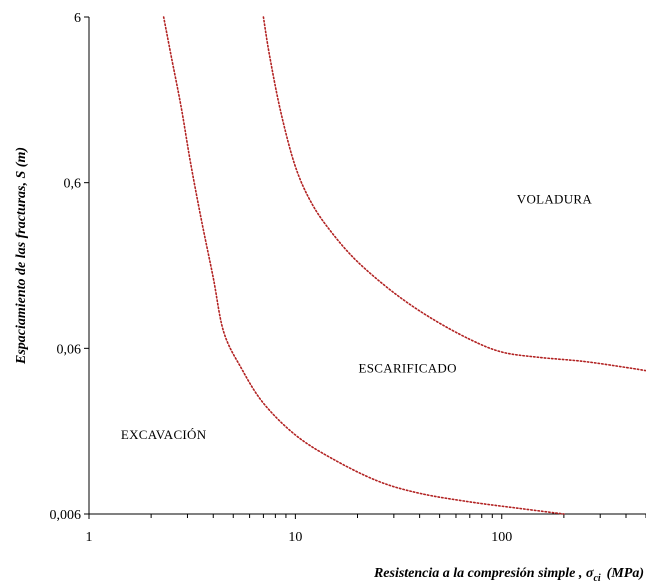  I want to click on region-label: ESCARIFICADO, so click(408, 367).